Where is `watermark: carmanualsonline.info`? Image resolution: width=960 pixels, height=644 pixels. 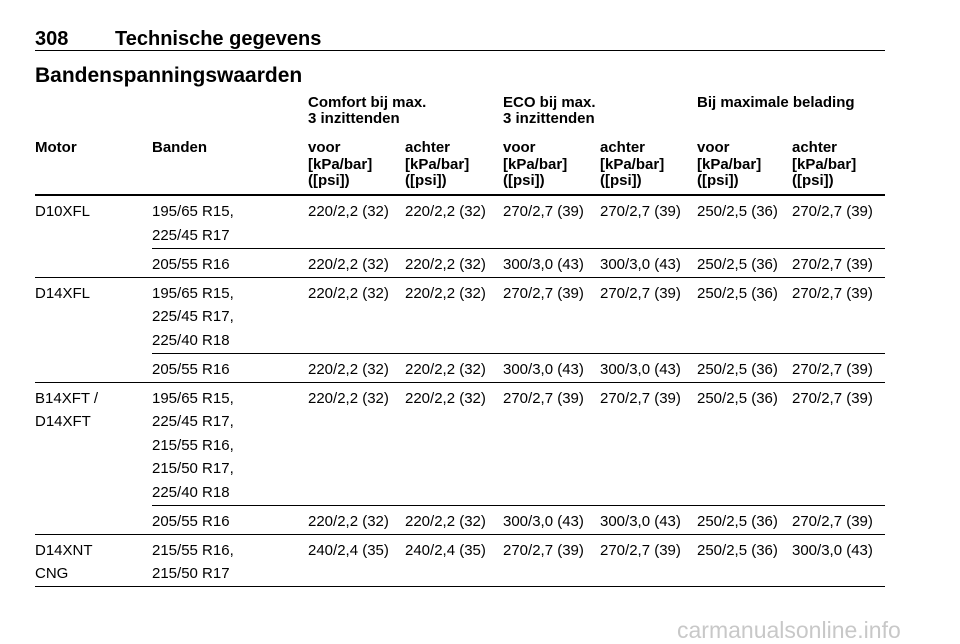 watermark: carmanualsonline.info is located at coordinates (789, 630).